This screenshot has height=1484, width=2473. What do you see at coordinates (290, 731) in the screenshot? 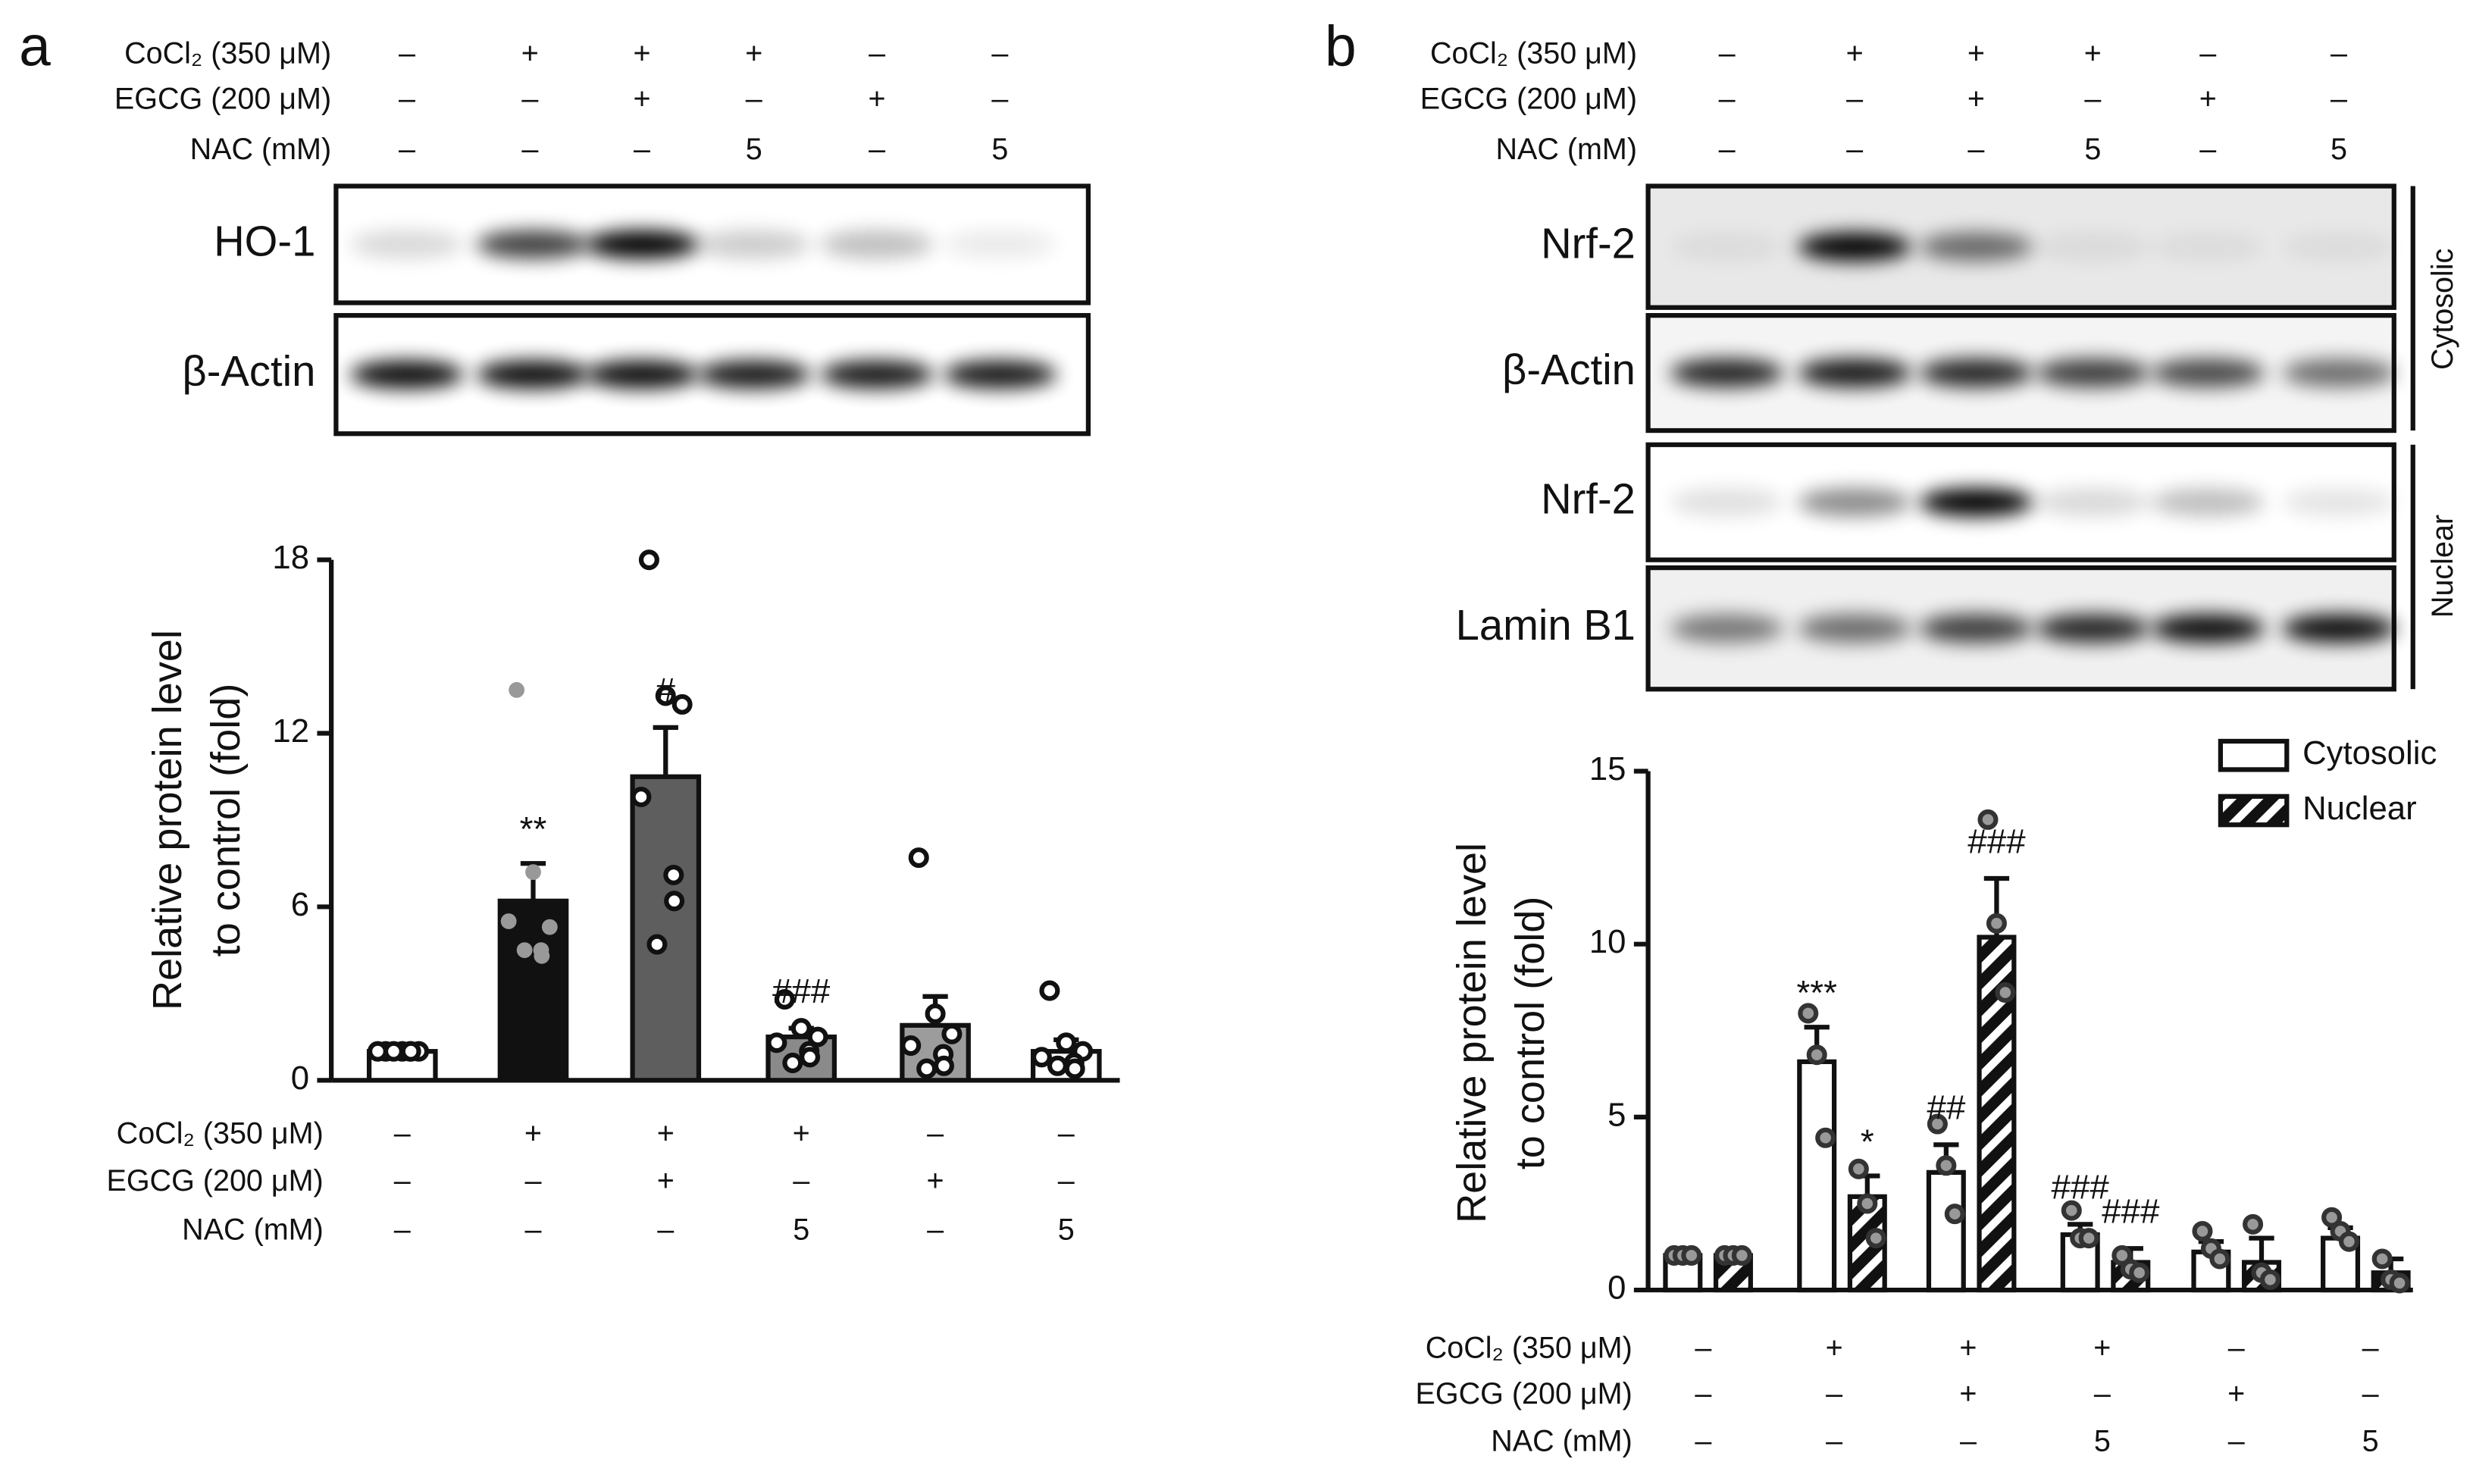
I see `y-tick-label: 12` at bounding box center [290, 731].